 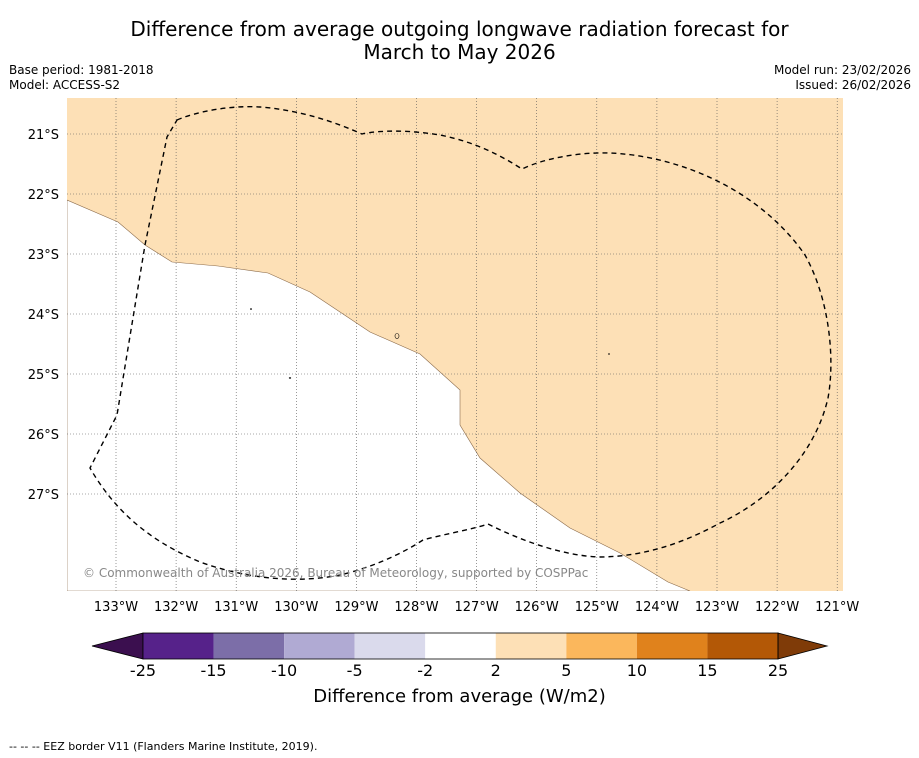 I want to click on colorbar-tick-label: 15, so click(x=707, y=670).